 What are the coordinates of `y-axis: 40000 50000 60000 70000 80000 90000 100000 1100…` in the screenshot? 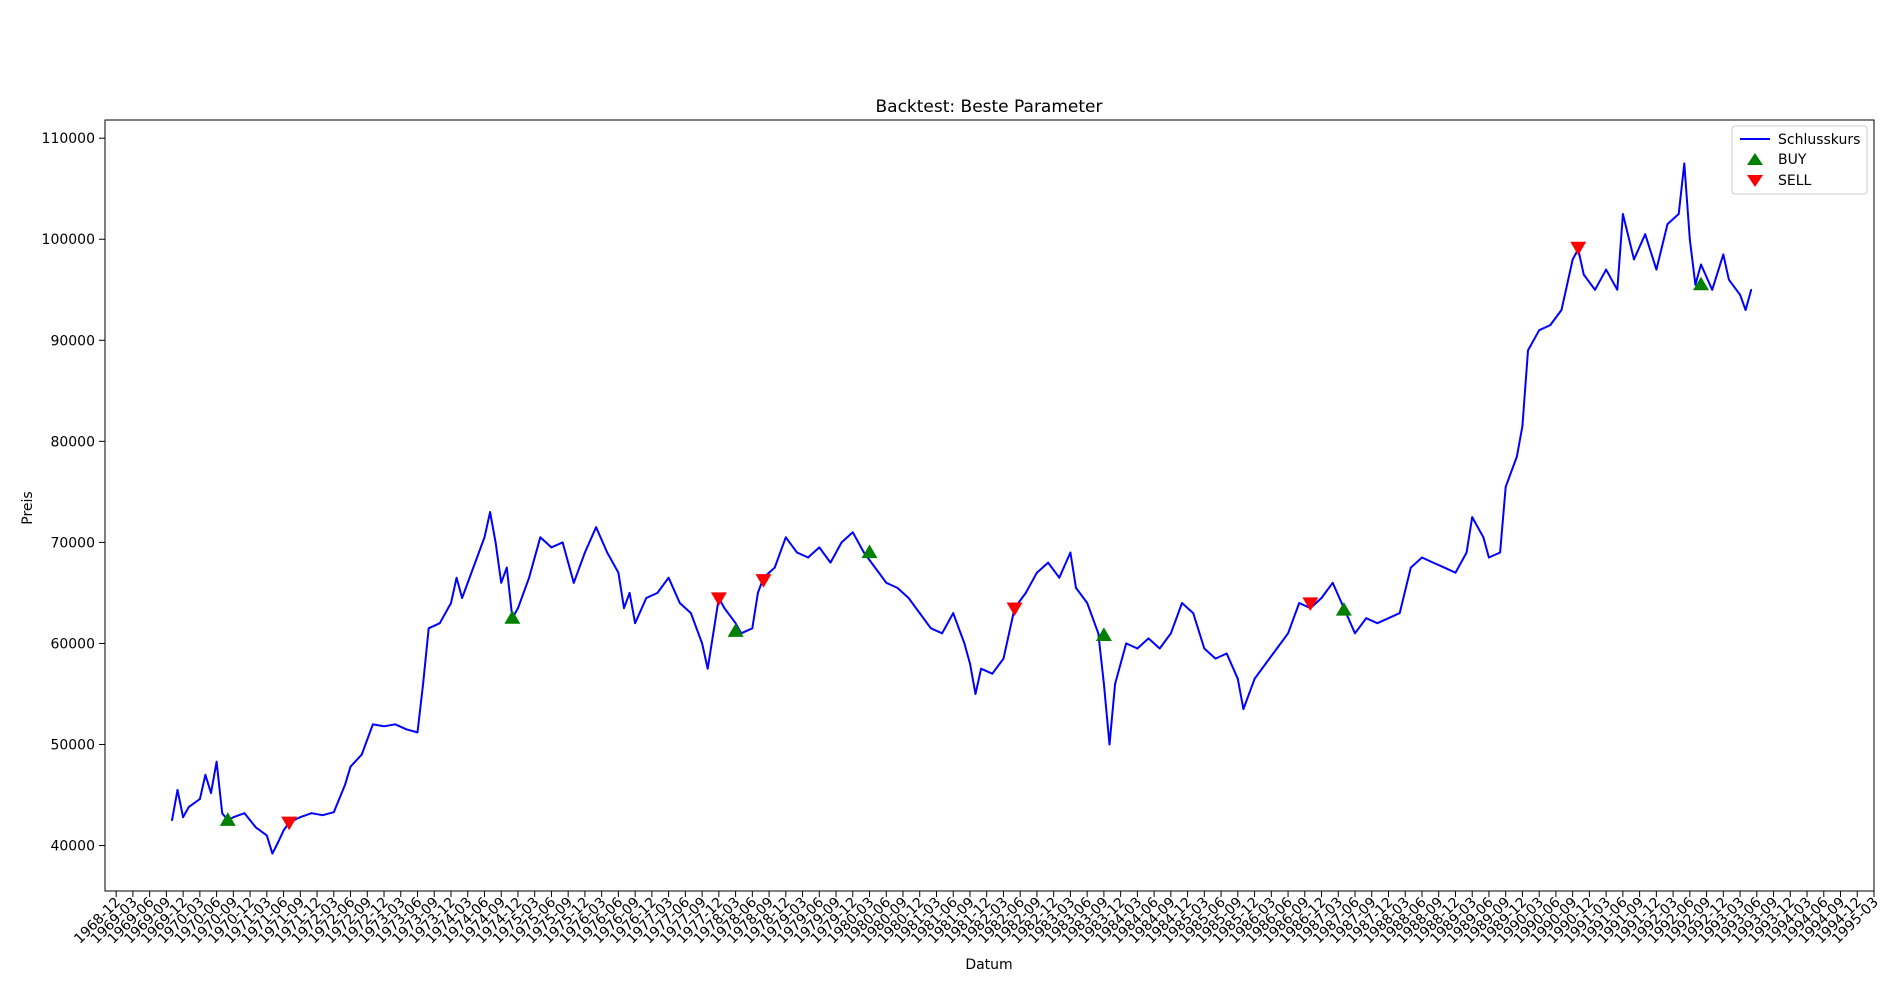 It's located at (73, 493).